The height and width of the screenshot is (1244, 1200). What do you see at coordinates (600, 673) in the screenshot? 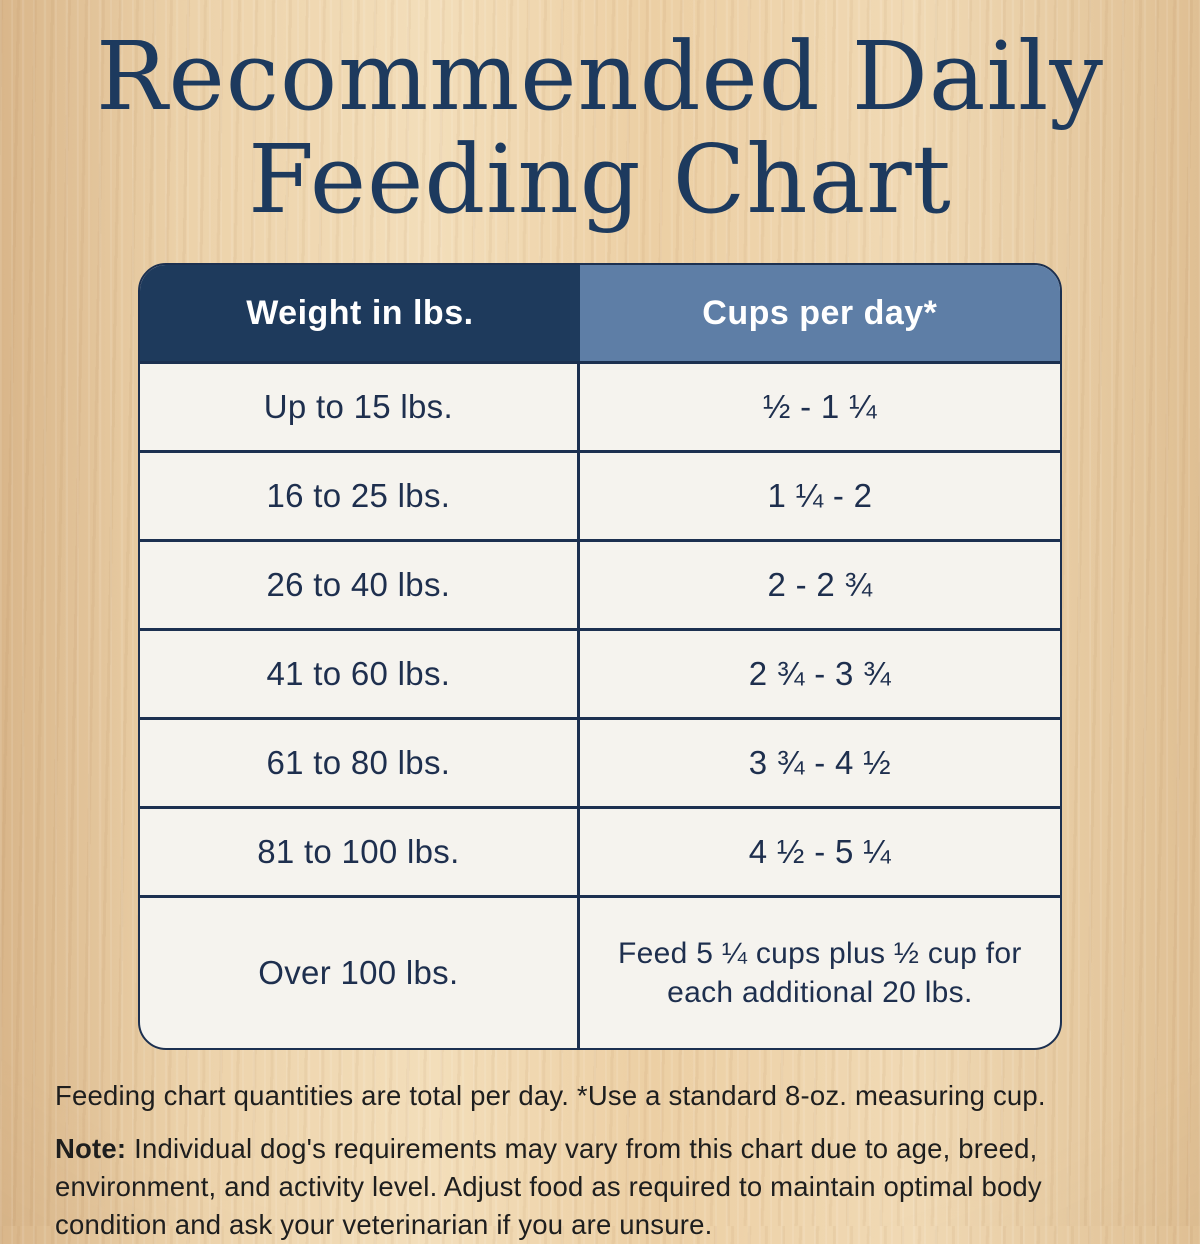
I see `table-row: 41 to 60 lbs. 2 ¾ - 3 ¾` at bounding box center [600, 673].